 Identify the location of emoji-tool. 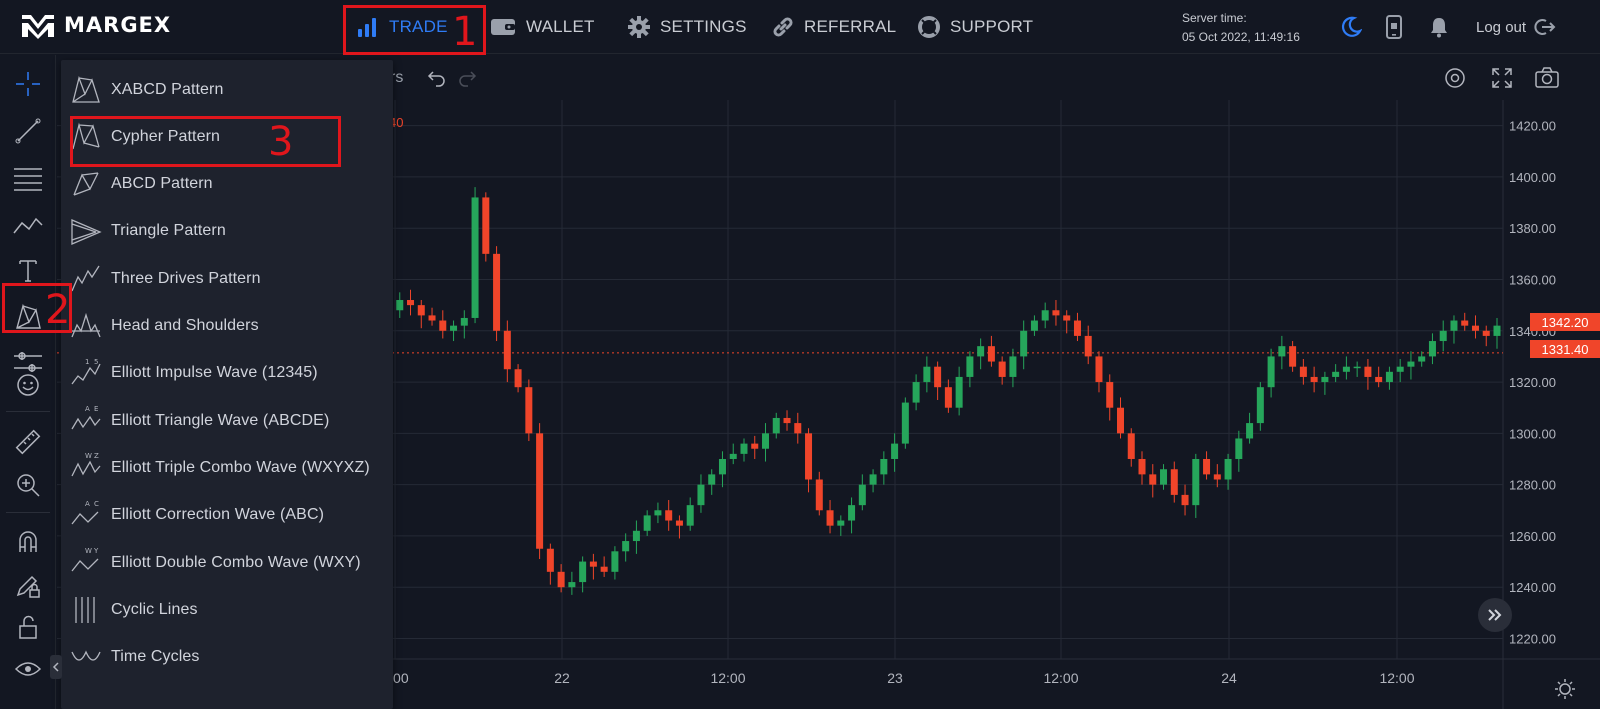
(28, 385).